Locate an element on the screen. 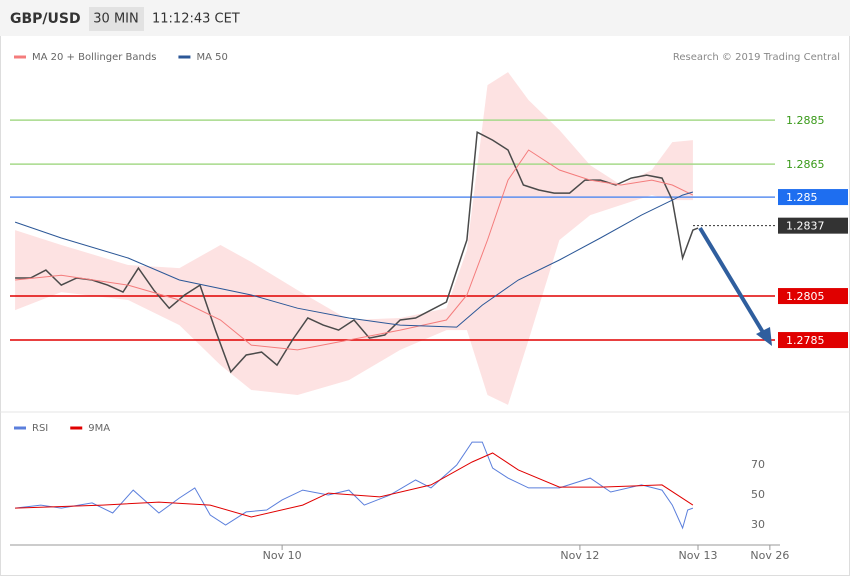 This screenshot has height=576, width=850. level-label: 1.2805 is located at coordinates (805, 296).